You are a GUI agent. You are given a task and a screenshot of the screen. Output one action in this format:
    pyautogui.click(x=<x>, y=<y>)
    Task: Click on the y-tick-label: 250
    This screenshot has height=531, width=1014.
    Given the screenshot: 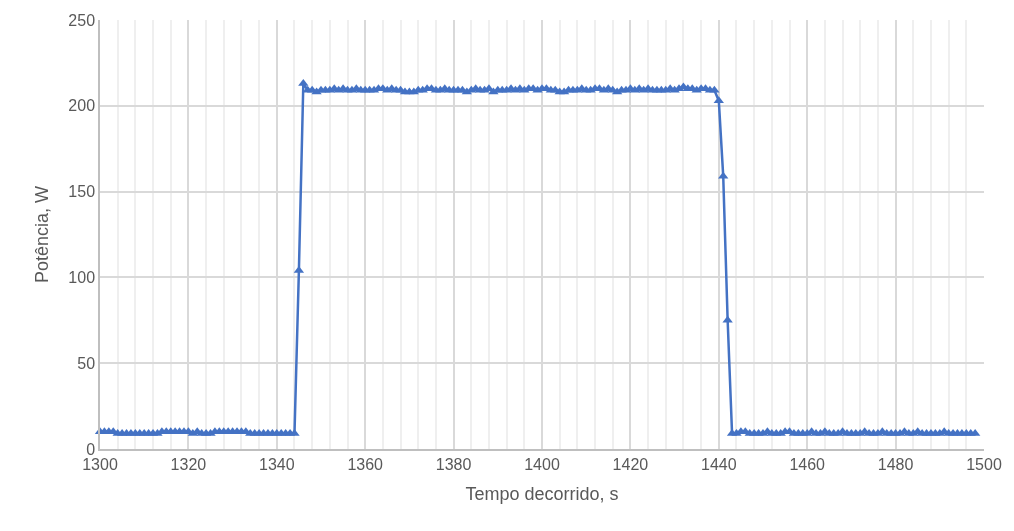 What is the action you would take?
    pyautogui.click(x=82, y=20)
    